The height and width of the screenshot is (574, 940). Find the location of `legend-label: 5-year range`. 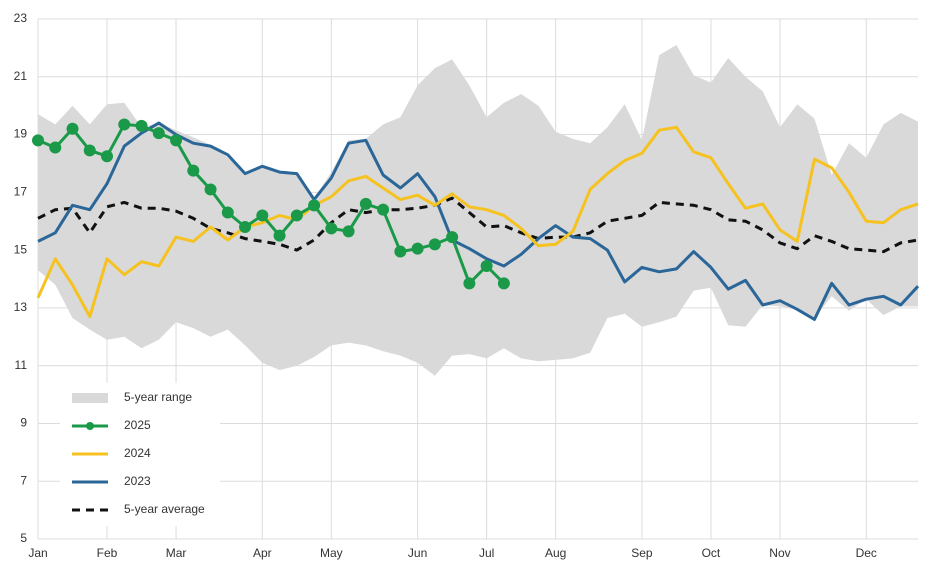

legend-label: 5-year range is located at coordinates (158, 397).